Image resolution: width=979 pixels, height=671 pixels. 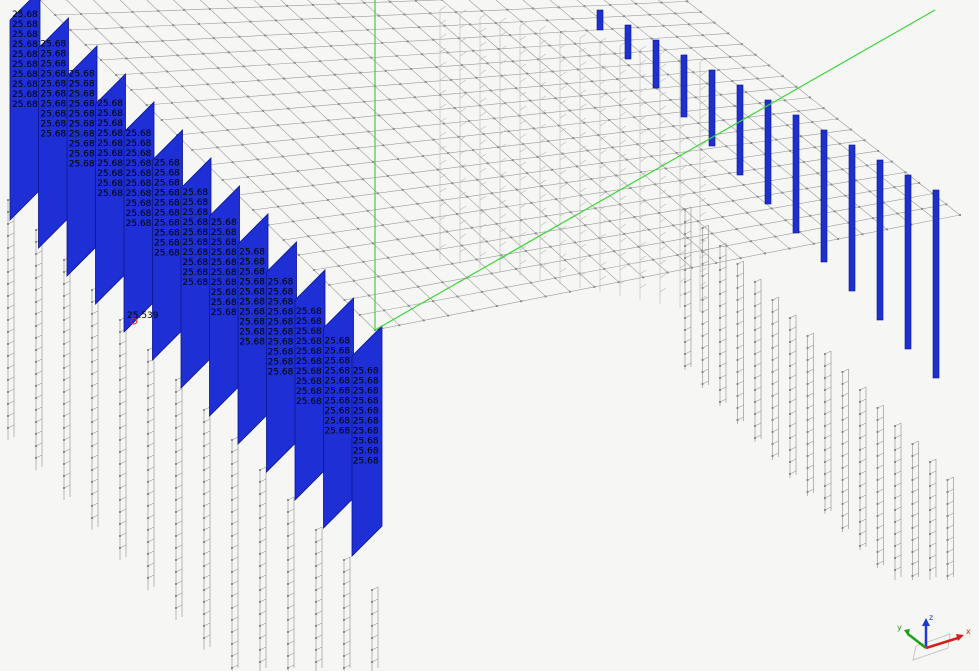 What do you see at coordinates (899, 627) in the screenshot?
I see `y-axis-label: y` at bounding box center [899, 627].